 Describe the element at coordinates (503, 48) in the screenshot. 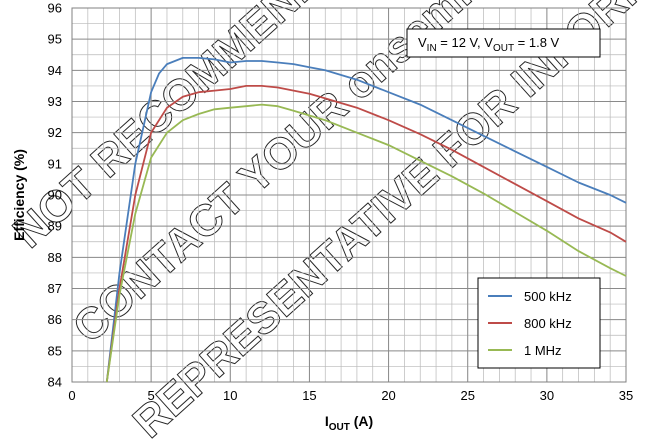

I see `vout-sub: OUT` at that location.